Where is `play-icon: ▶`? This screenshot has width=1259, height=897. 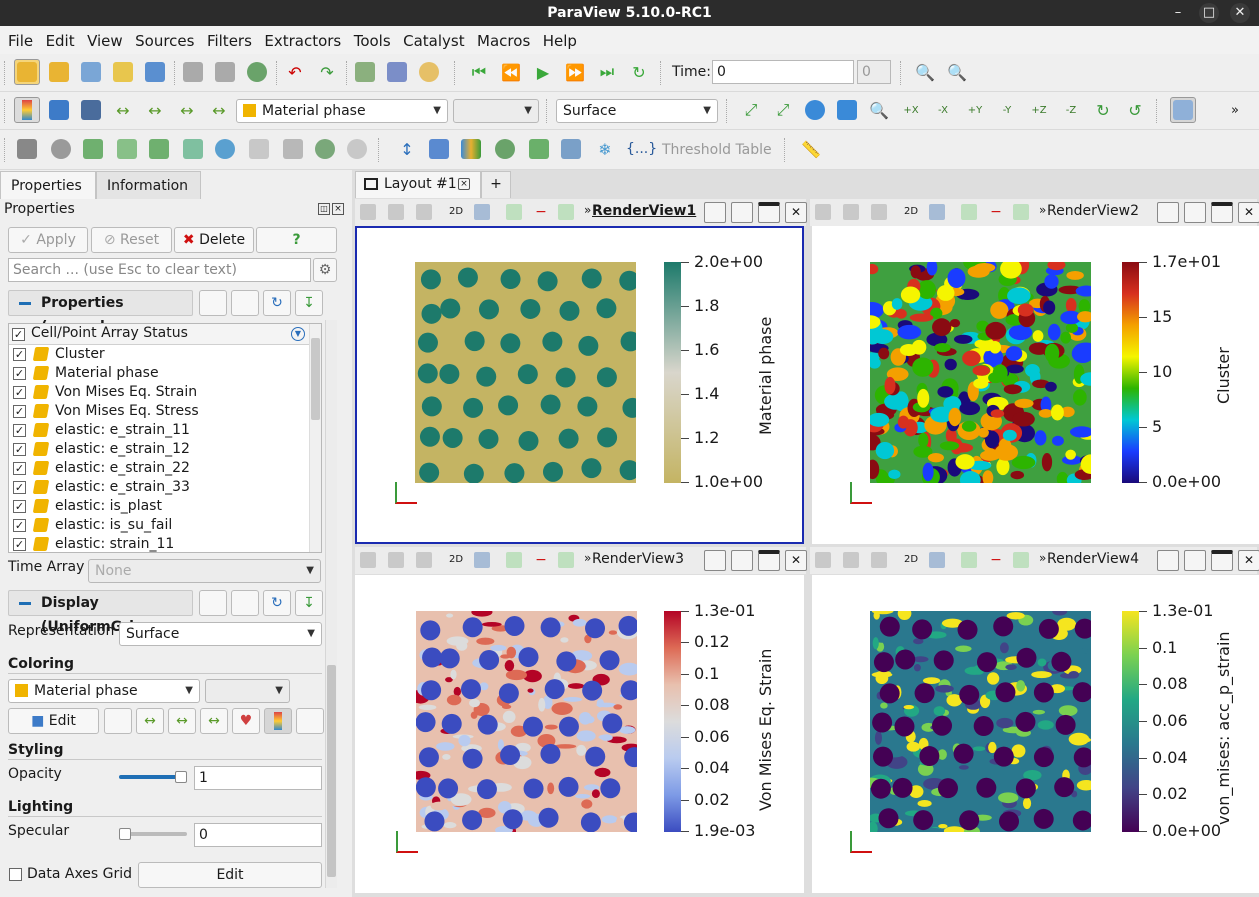 play-icon: ▶ is located at coordinates (543, 72).